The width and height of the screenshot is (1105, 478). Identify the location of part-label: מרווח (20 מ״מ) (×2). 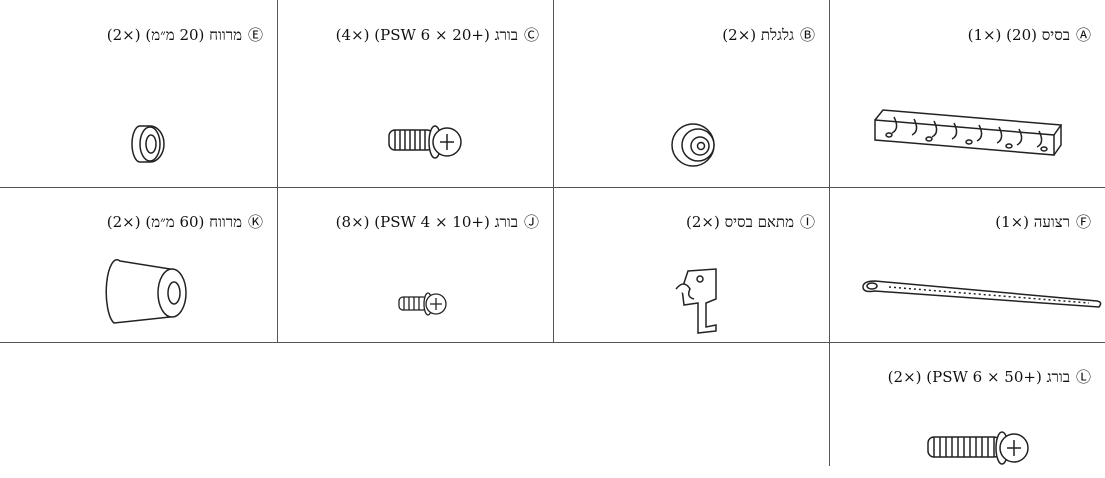
(174, 35).